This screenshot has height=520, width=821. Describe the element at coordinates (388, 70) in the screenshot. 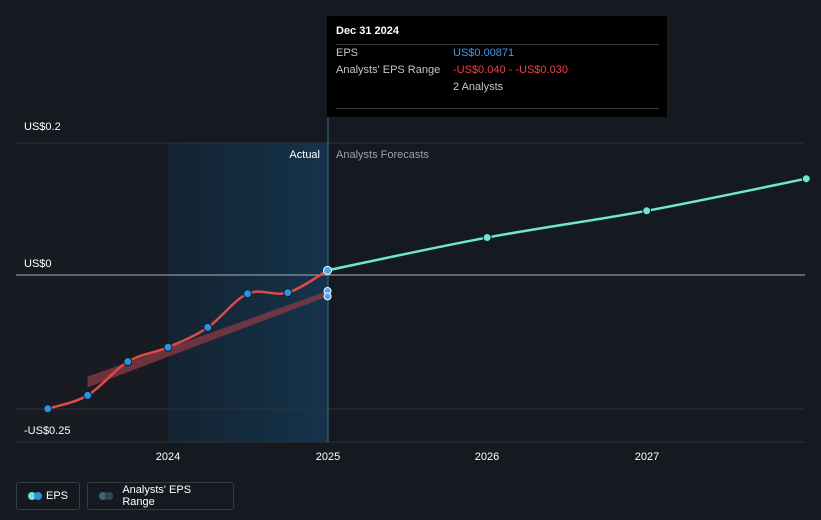

I see `tooltip-label: Analysts' EPS Range` at that location.